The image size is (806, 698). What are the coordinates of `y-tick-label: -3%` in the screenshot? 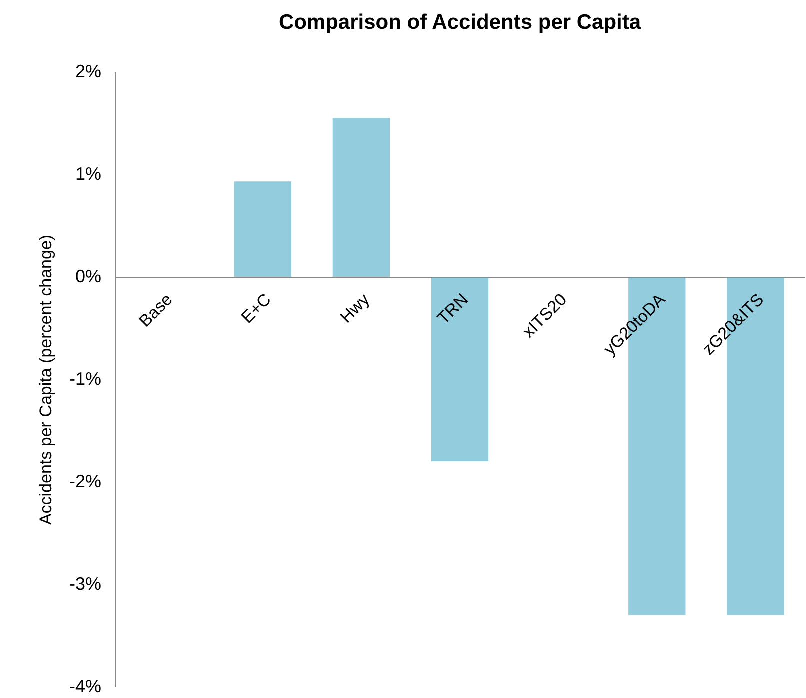 It's located at (85, 584).